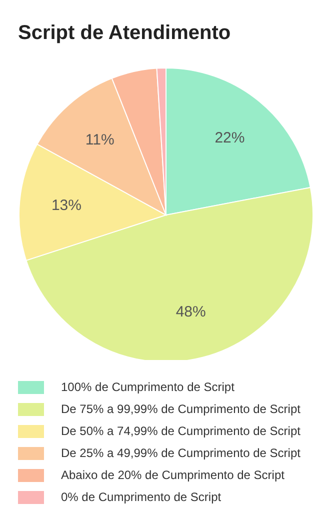 The height and width of the screenshot is (521, 333). I want to click on data-label: 11%, so click(99, 140).